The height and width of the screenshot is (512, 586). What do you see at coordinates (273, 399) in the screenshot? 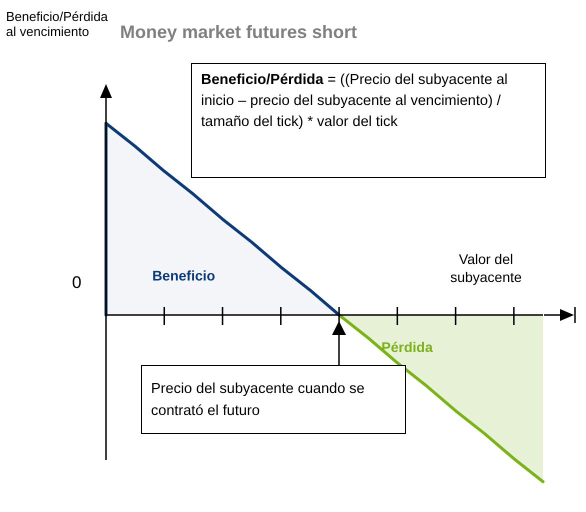
I see `callout-box: Precio del subyacente cuando se contrató el futuro` at bounding box center [273, 399].